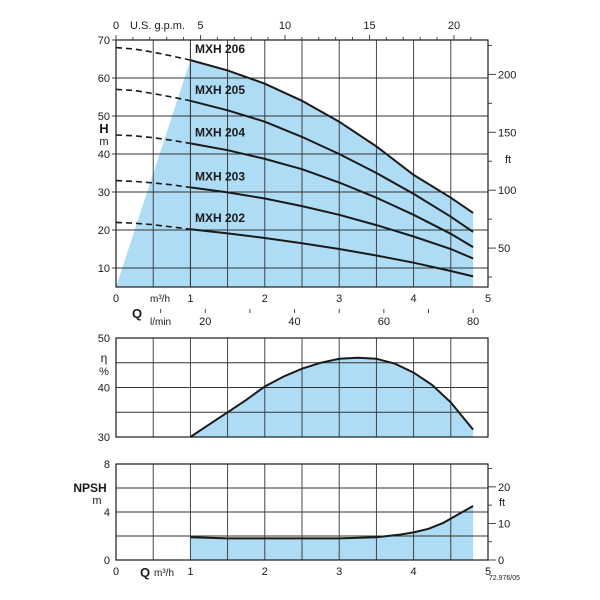 The width and height of the screenshot is (600, 600). Describe the element at coordinates (507, 75) in the screenshot. I see `y2-tick-label: 200` at that location.